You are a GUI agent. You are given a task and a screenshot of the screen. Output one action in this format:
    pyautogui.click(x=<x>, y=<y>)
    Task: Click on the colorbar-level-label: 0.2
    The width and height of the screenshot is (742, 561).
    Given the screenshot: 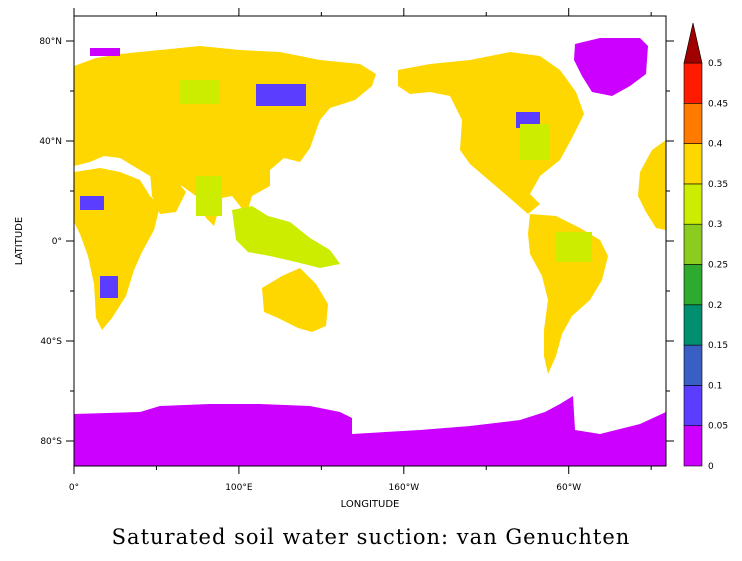 What is the action you would take?
    pyautogui.click(x=715, y=306)
    